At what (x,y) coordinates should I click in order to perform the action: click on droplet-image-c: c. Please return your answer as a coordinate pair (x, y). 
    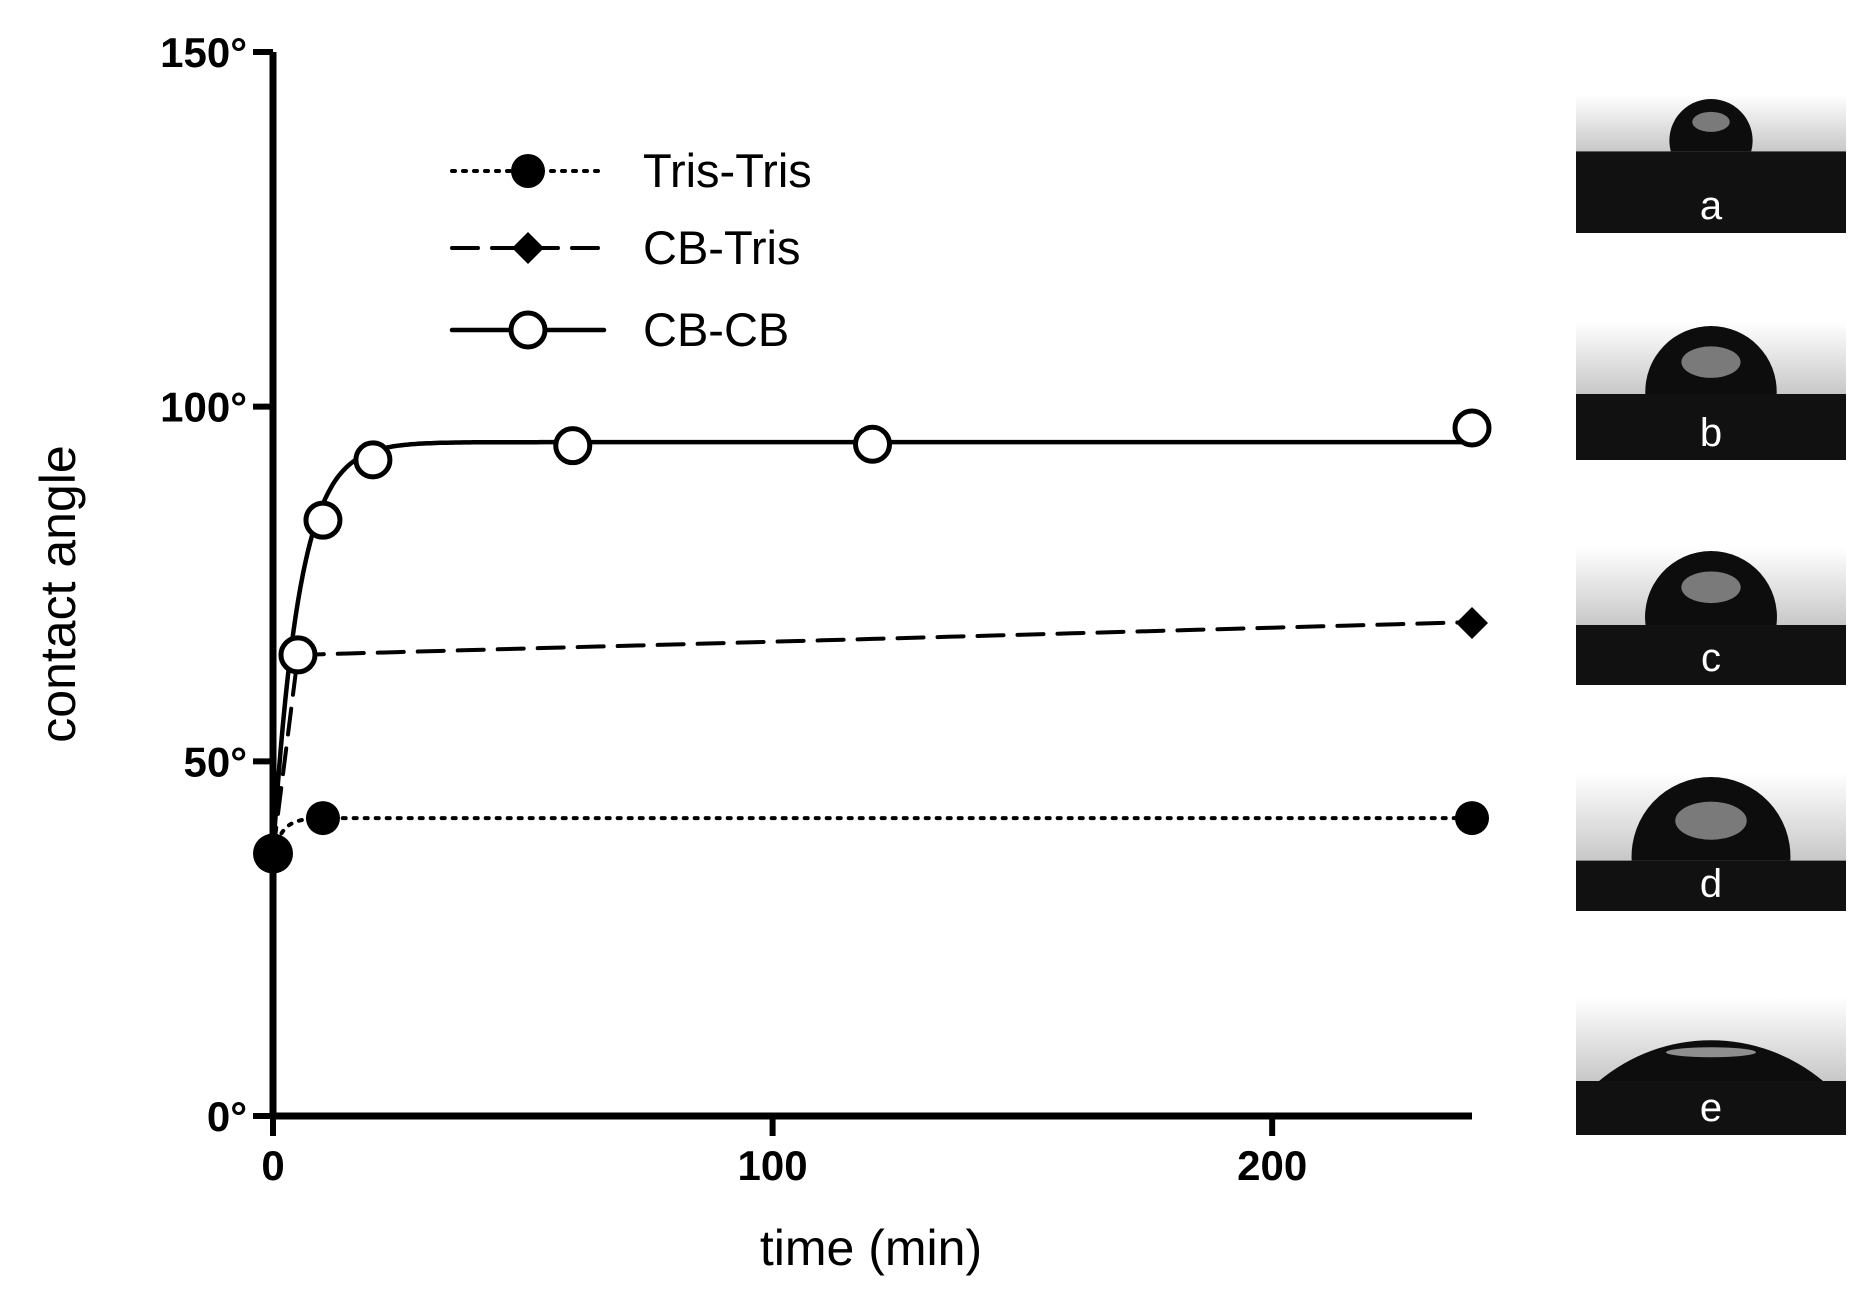
    Looking at the image, I should click on (1711, 616).